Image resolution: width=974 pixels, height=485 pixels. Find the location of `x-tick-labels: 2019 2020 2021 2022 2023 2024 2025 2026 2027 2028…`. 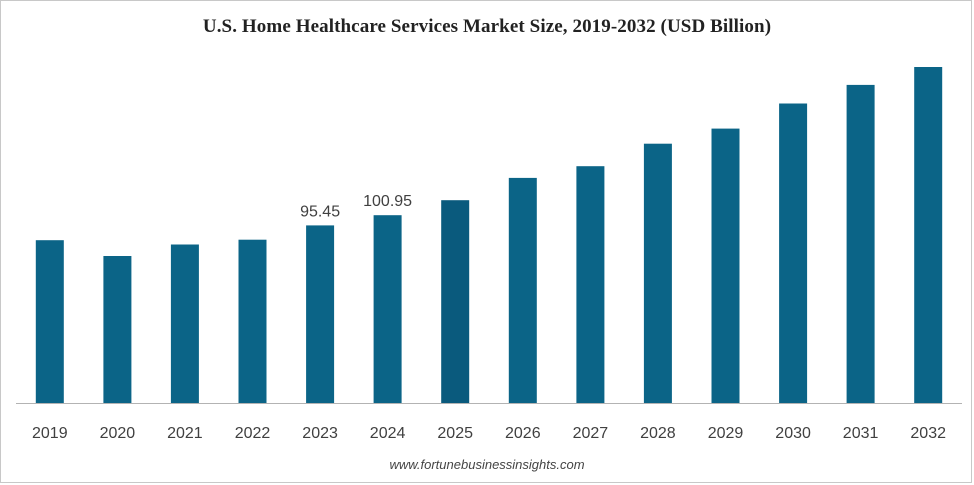

x-tick-labels: 2019 2020 2021 2022 2023 2024 2025 2026 2027 2028… is located at coordinates (489, 433).